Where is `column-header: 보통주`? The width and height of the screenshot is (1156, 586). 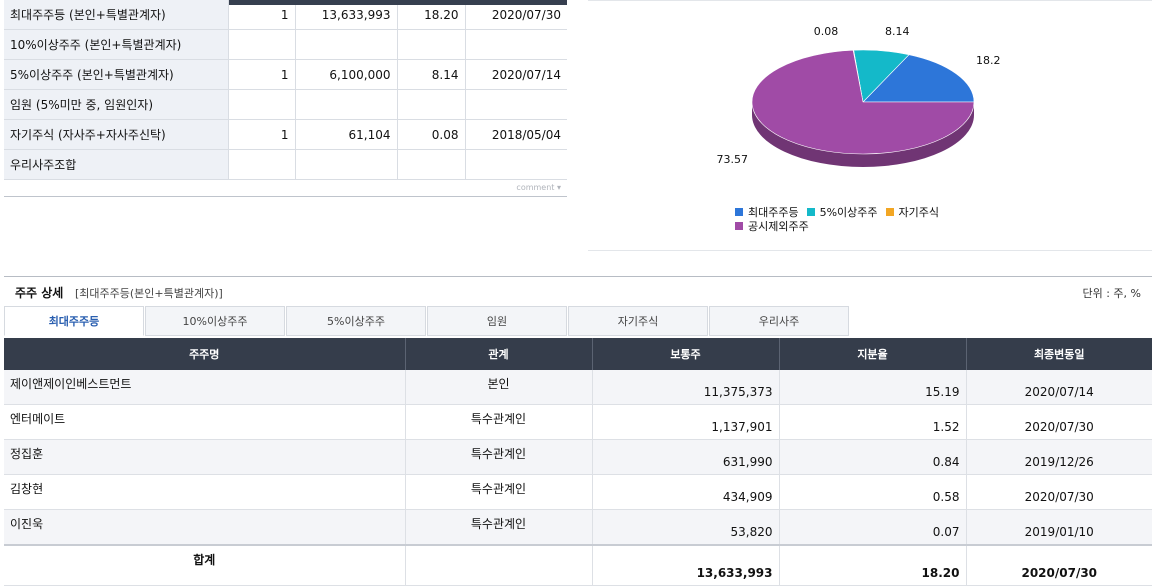 column-header: 보통주 is located at coordinates (686, 354).